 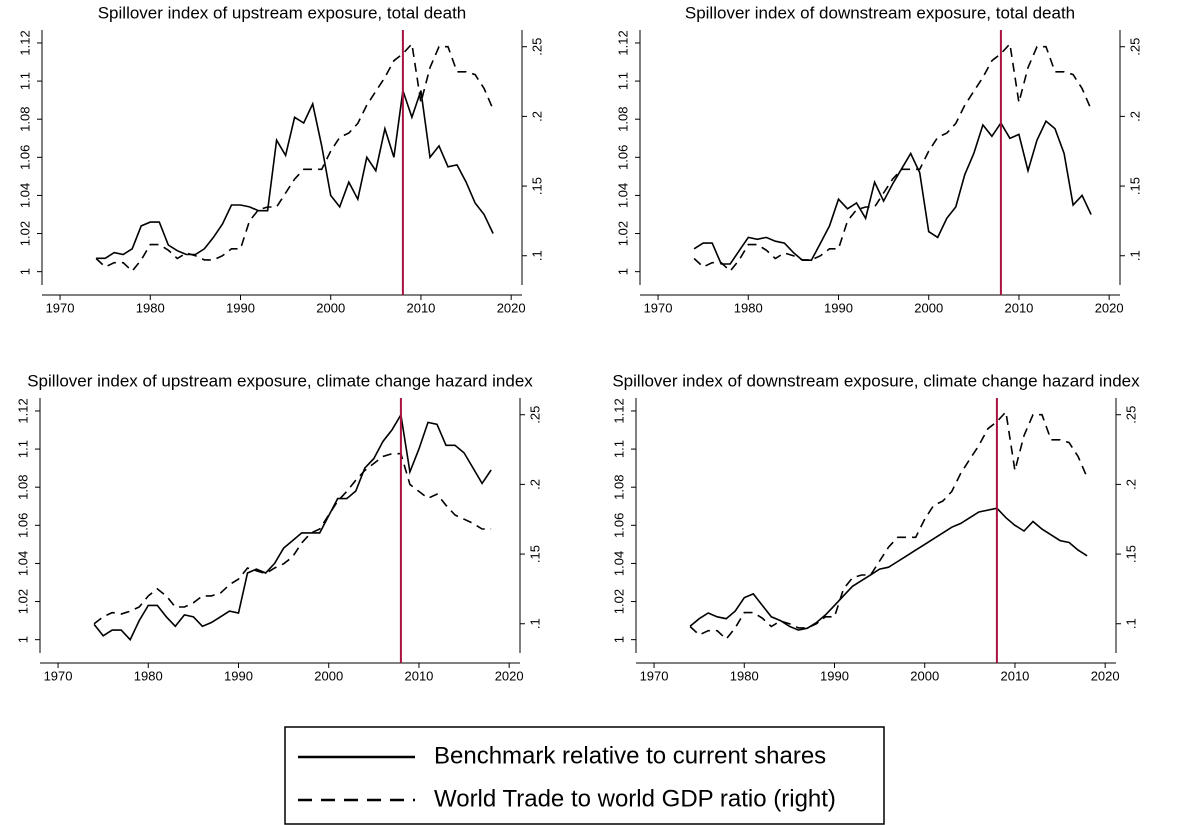 What do you see at coordinates (584, 775) in the screenshot?
I see `legend-box` at bounding box center [584, 775].